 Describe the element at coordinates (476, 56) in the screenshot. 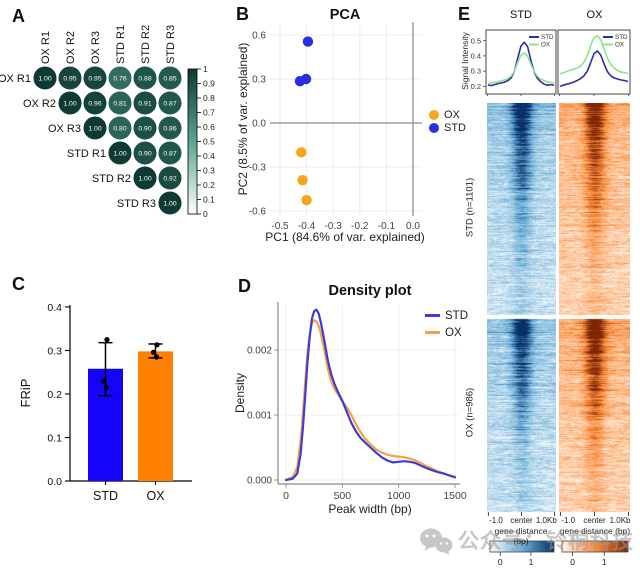

I see `tick-label: 0.4` at that location.